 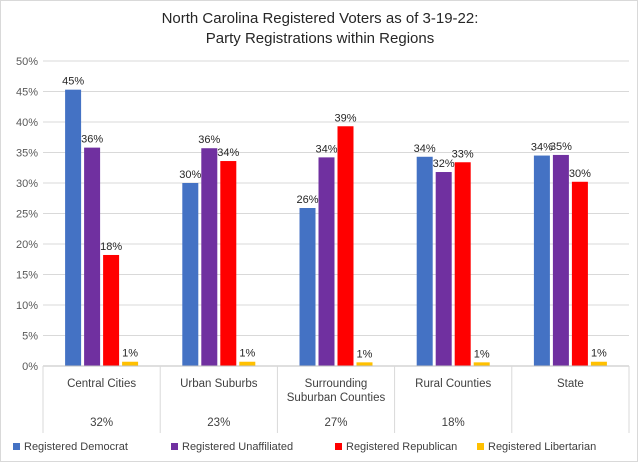 I want to click on y-tick-label: 20%, so click(x=27, y=245).